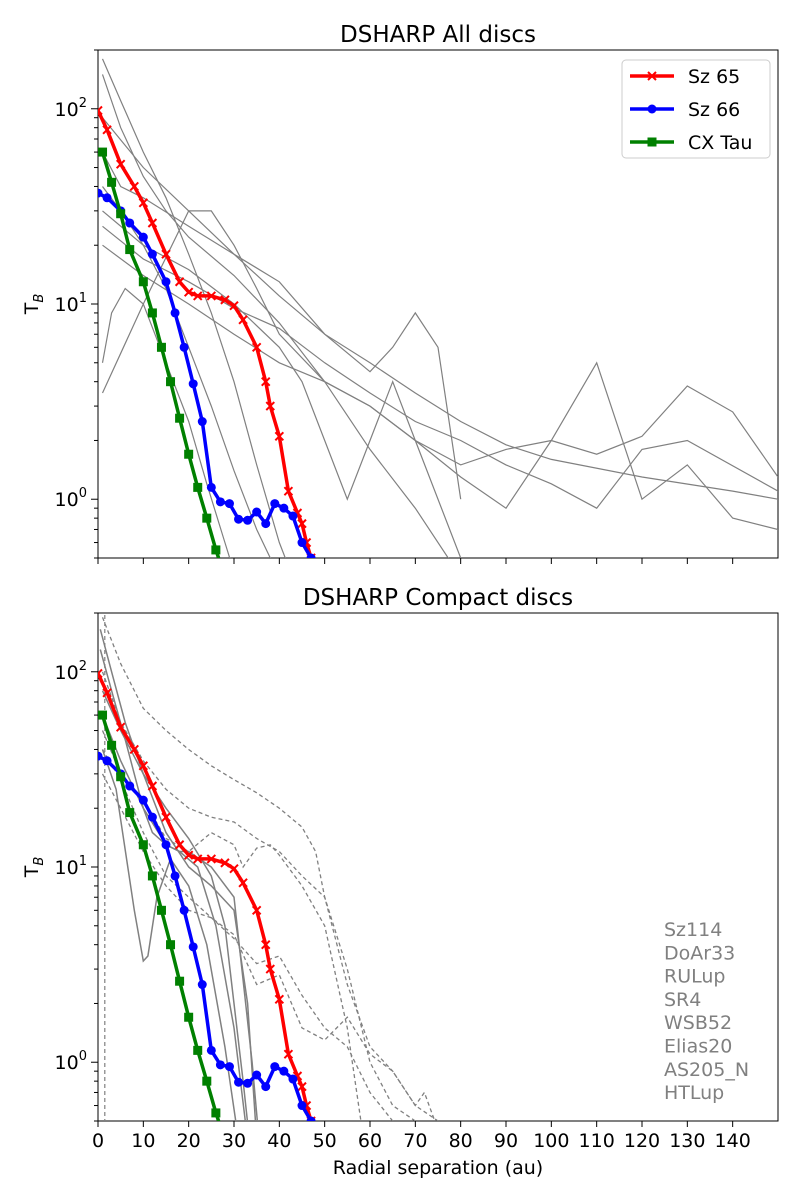 Image resolution: width=800 pixels, height=1200 pixels. Describe the element at coordinates (160, 917) in the screenshot. I see `compact-cx-tau-line` at that location.